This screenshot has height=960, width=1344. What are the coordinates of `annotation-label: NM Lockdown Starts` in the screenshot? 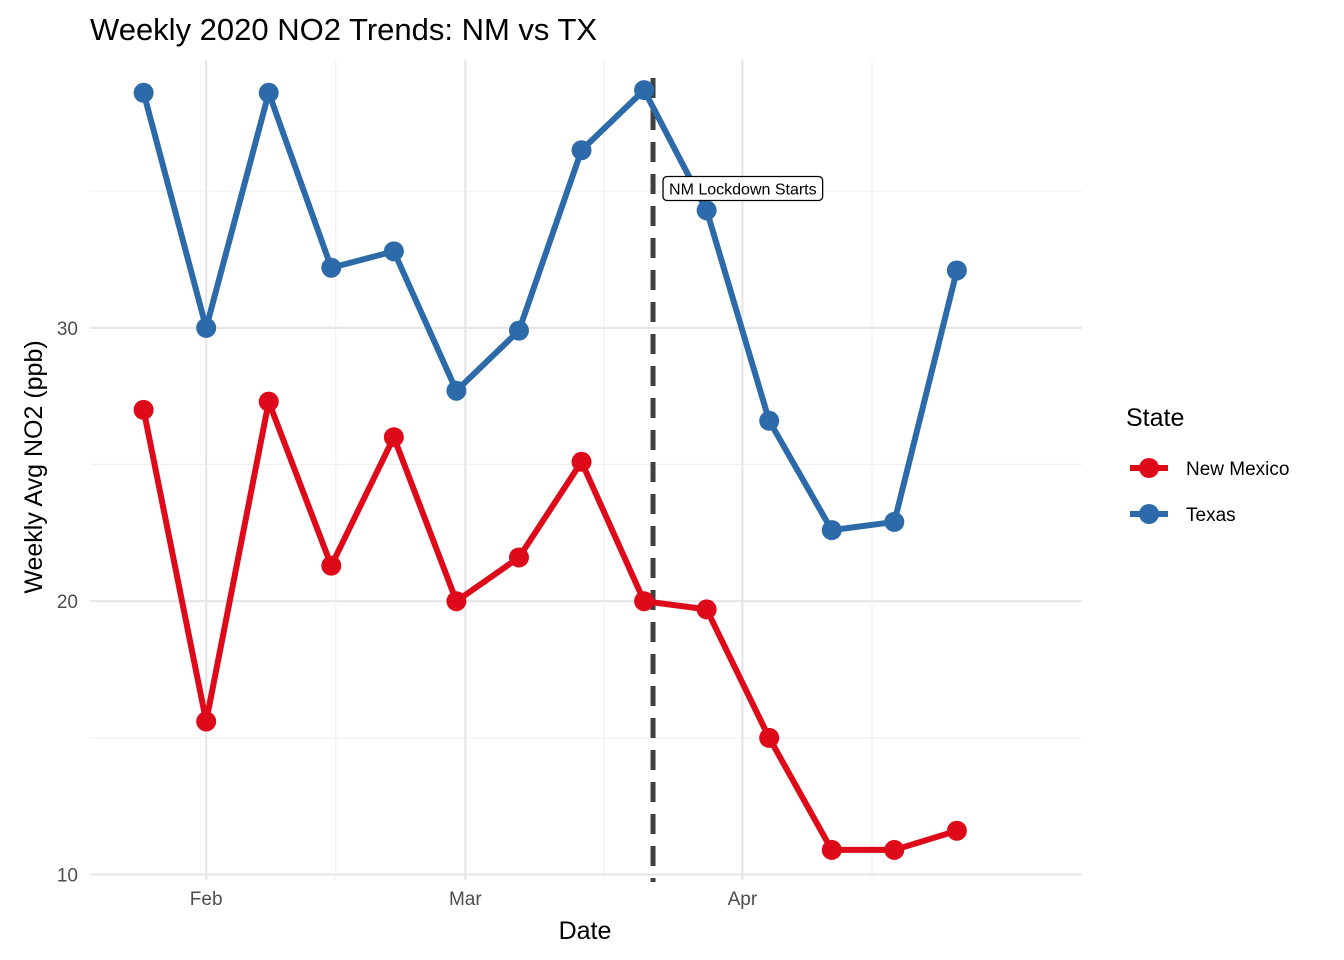 It's located at (743, 189).